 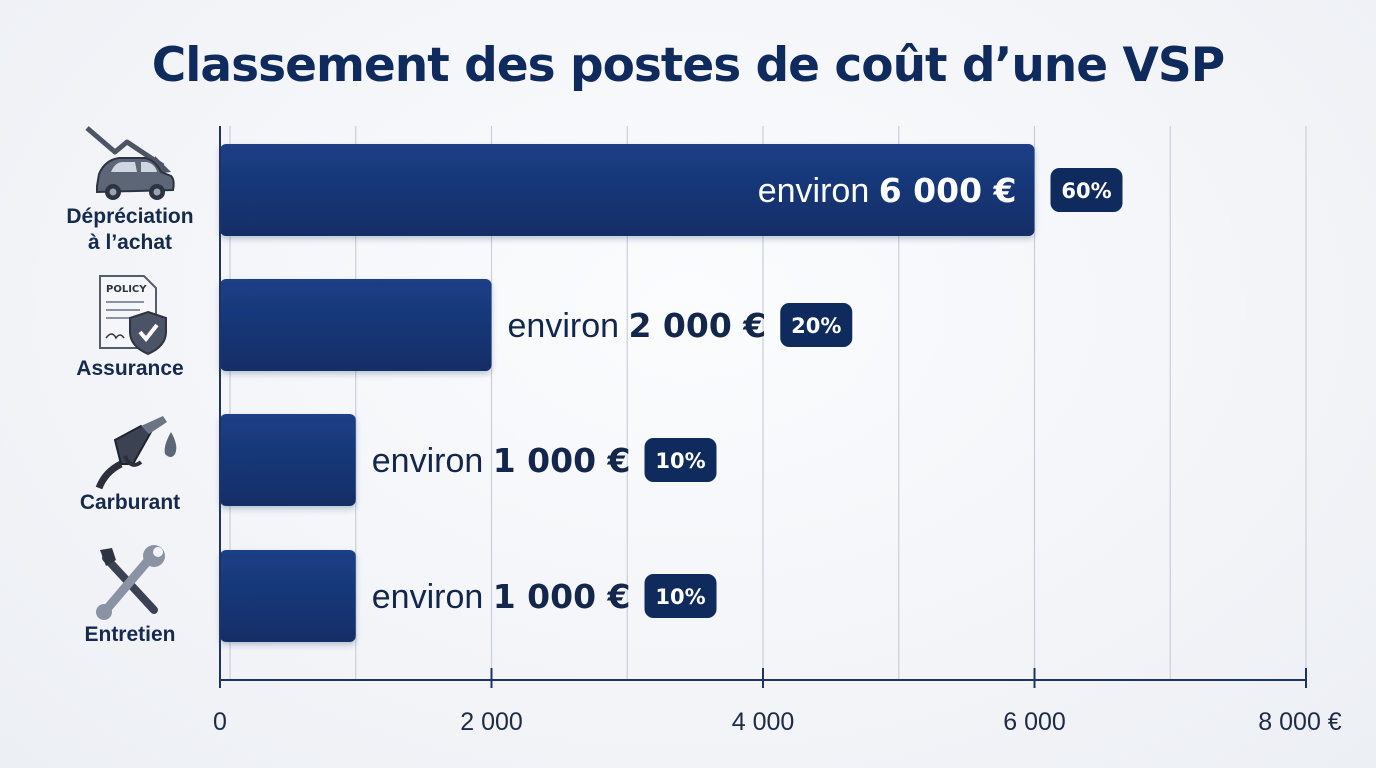 I want to click on percent-badge-label: 60%, so click(x=1086, y=191).